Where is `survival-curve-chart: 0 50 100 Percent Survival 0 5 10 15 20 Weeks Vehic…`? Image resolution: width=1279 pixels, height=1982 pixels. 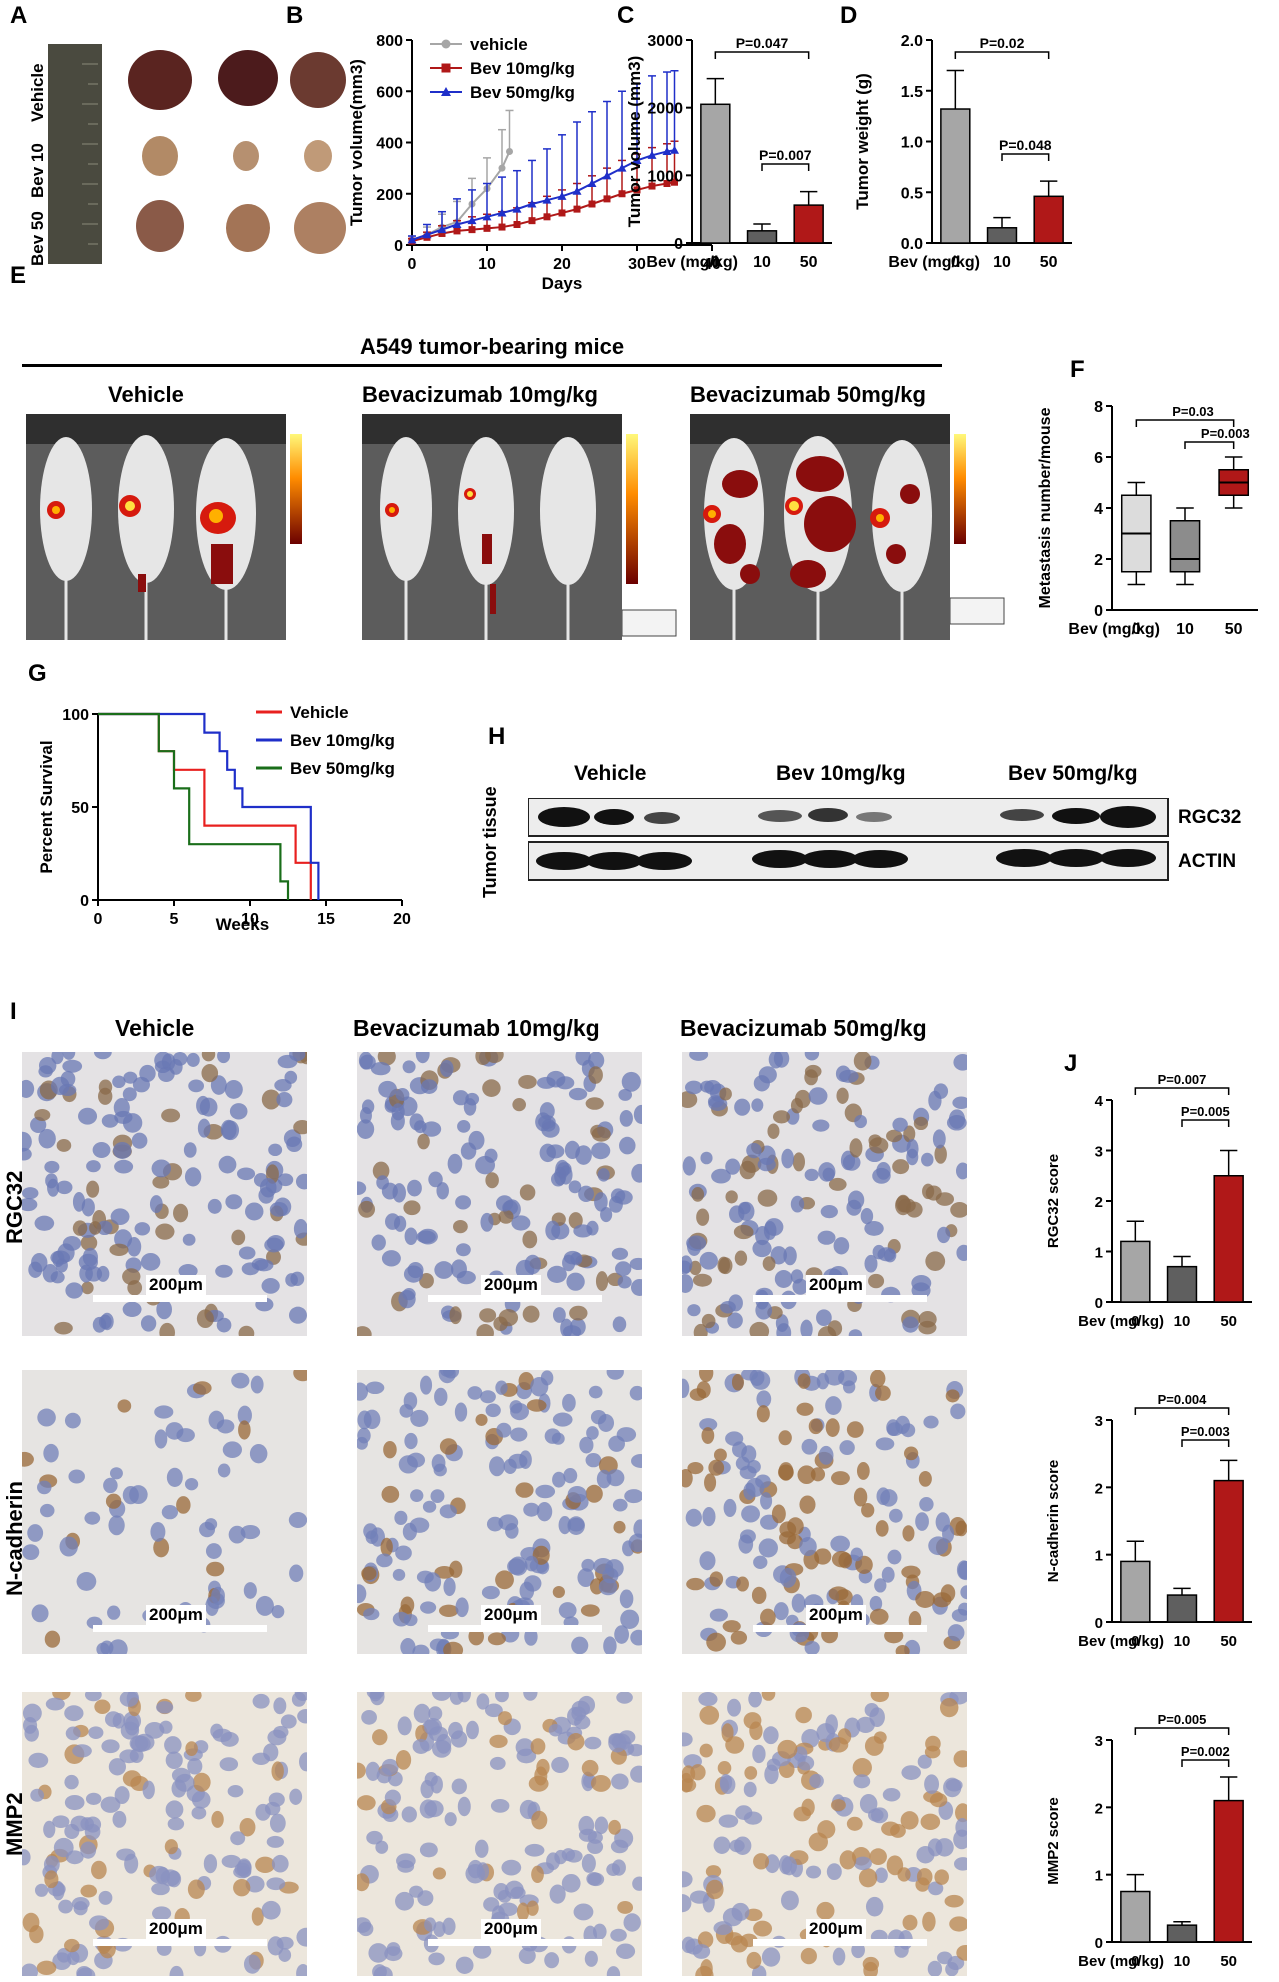 survival-curve-chart: 0 50 100 Percent Survival 0 5 10 15 20 Weeks Vehic… is located at coordinates (224, 818).